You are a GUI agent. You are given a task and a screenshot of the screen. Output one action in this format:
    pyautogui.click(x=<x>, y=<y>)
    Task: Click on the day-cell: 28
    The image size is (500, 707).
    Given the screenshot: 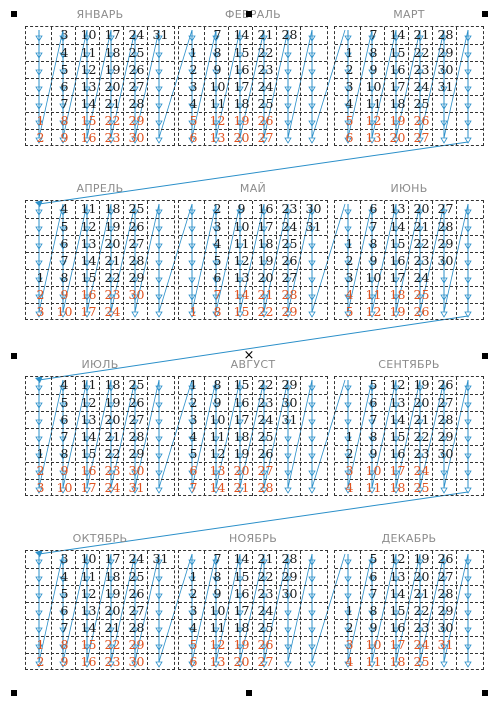 What is the action you would take?
    pyautogui.click(x=136, y=260)
    